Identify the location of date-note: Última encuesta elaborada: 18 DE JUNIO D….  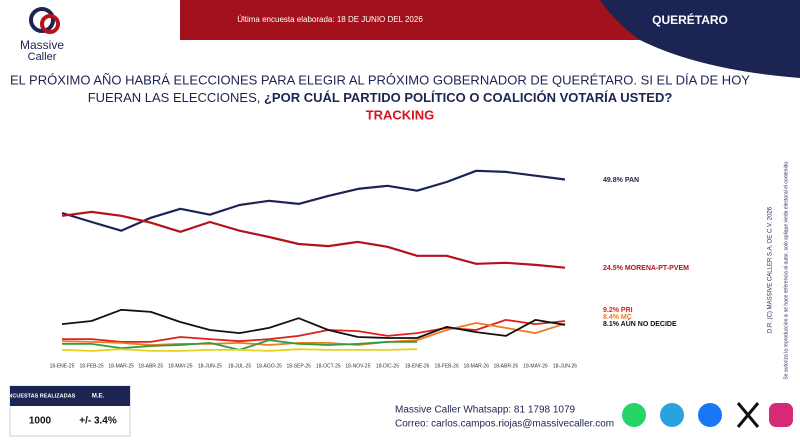
(330, 19).